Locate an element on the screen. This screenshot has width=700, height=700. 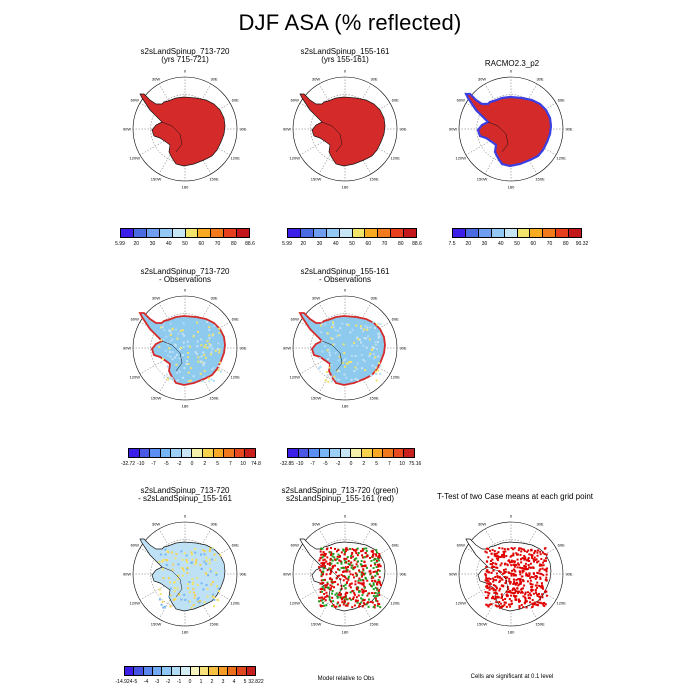
ice-shelf-line is located at coordinates (172, 137).